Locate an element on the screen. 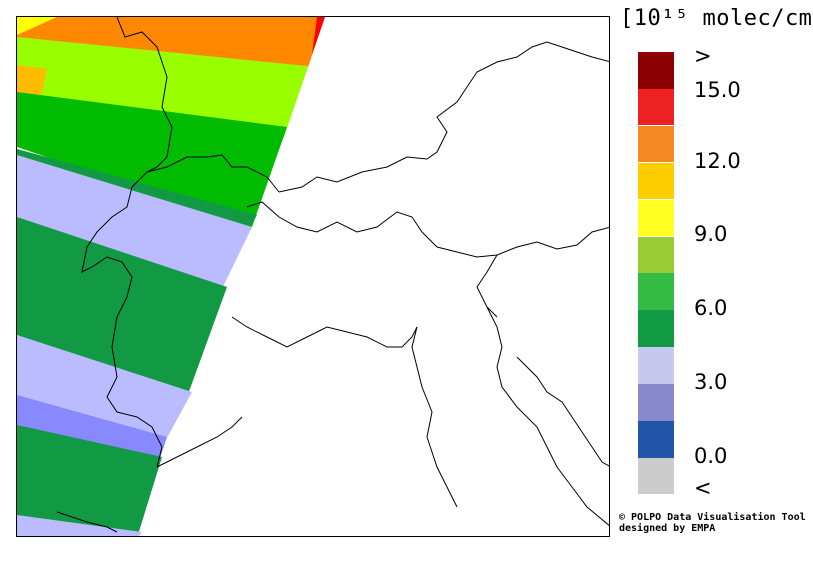 This screenshot has height=566, width=813. legend-tick-label: 6.0 is located at coordinates (711, 308).